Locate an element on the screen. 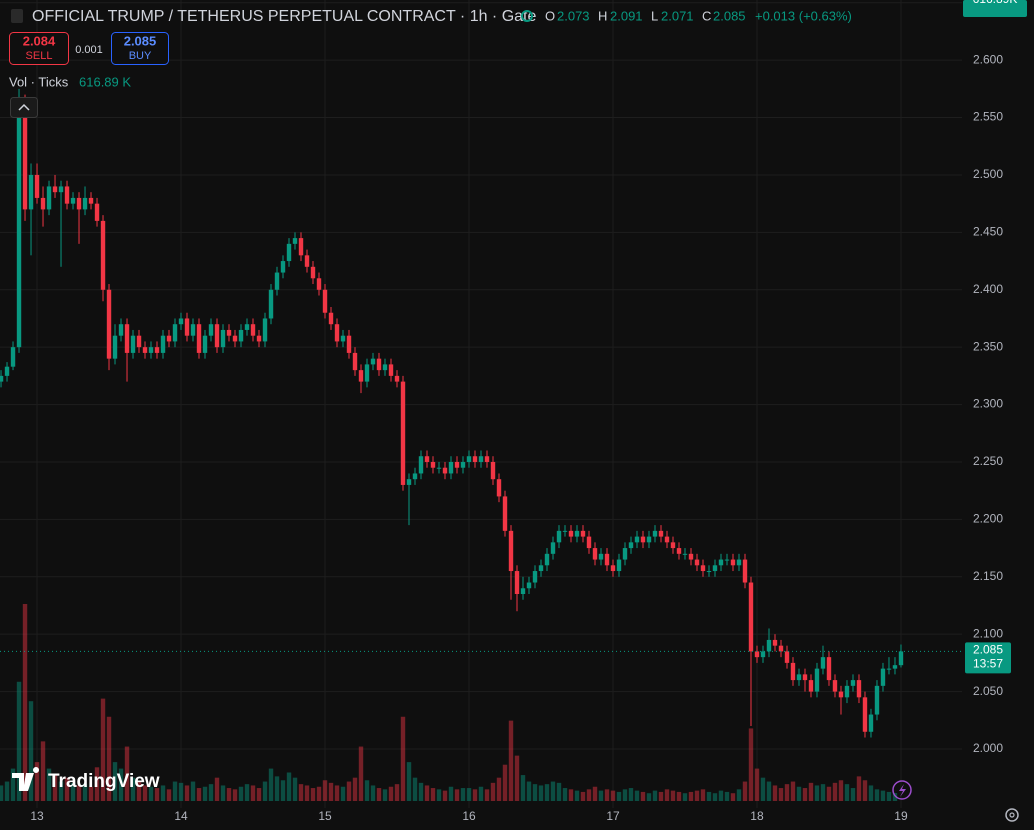 The height and width of the screenshot is (830, 1034). buy-label: BUY is located at coordinates (140, 56).